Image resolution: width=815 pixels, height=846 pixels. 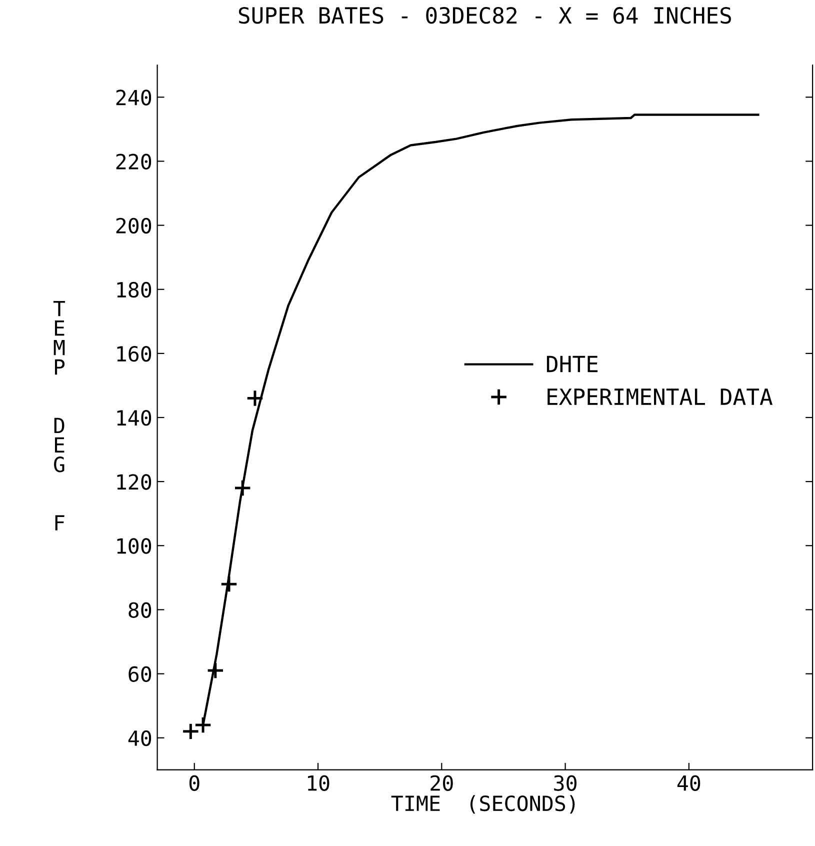 What do you see at coordinates (140, 674) in the screenshot?
I see `y-tick-label: 60` at bounding box center [140, 674].